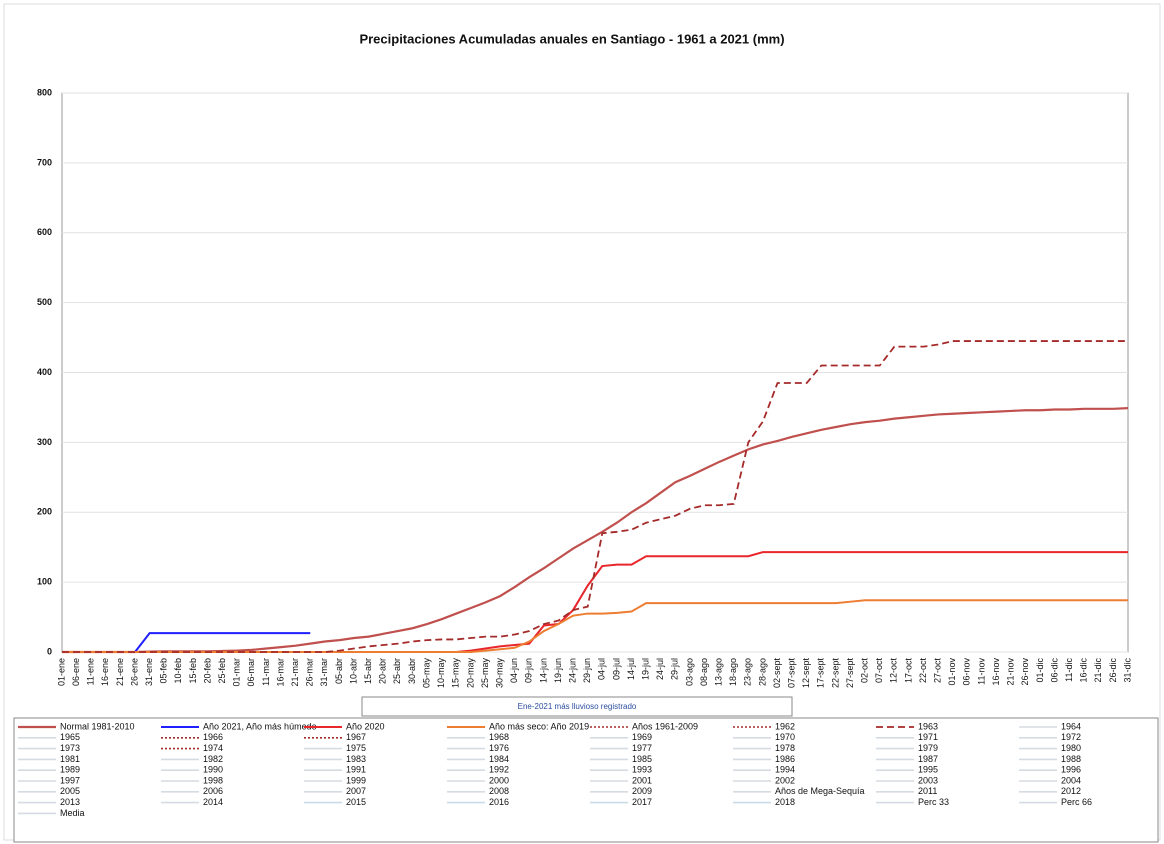 Image resolution: width=1164 pixels, height=844 pixels. What do you see at coordinates (718, 672) in the screenshot?
I see `x-tick-label: 13-ago` at bounding box center [718, 672].